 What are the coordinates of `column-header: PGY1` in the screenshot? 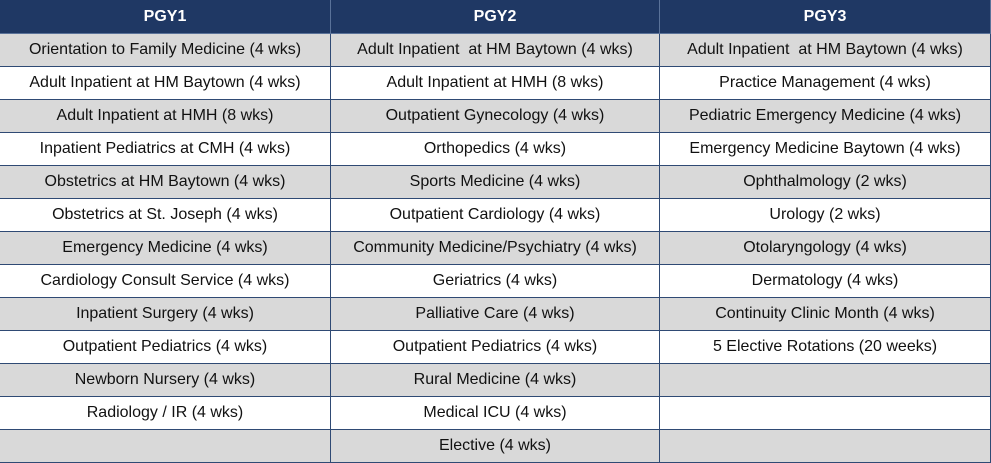 It's located at (165, 17).